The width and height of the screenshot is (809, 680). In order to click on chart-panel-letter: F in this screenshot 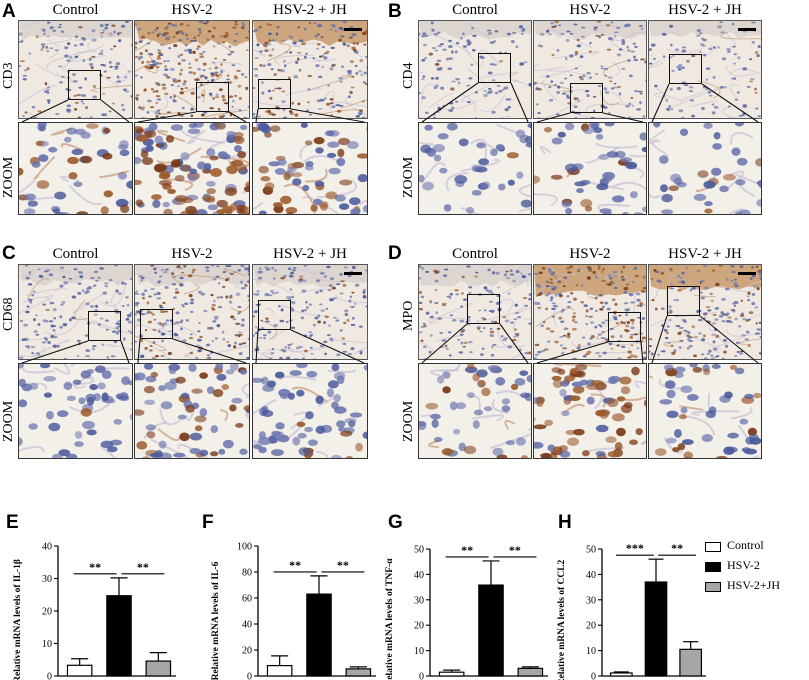, I will do `click(208, 522)`.